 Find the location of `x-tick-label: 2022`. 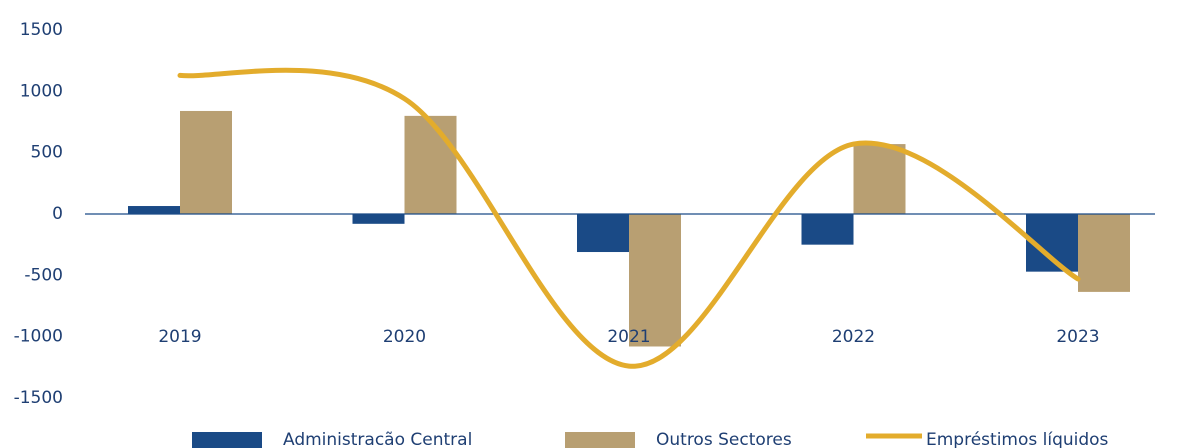

x-tick-label: 2022 is located at coordinates (853, 337).